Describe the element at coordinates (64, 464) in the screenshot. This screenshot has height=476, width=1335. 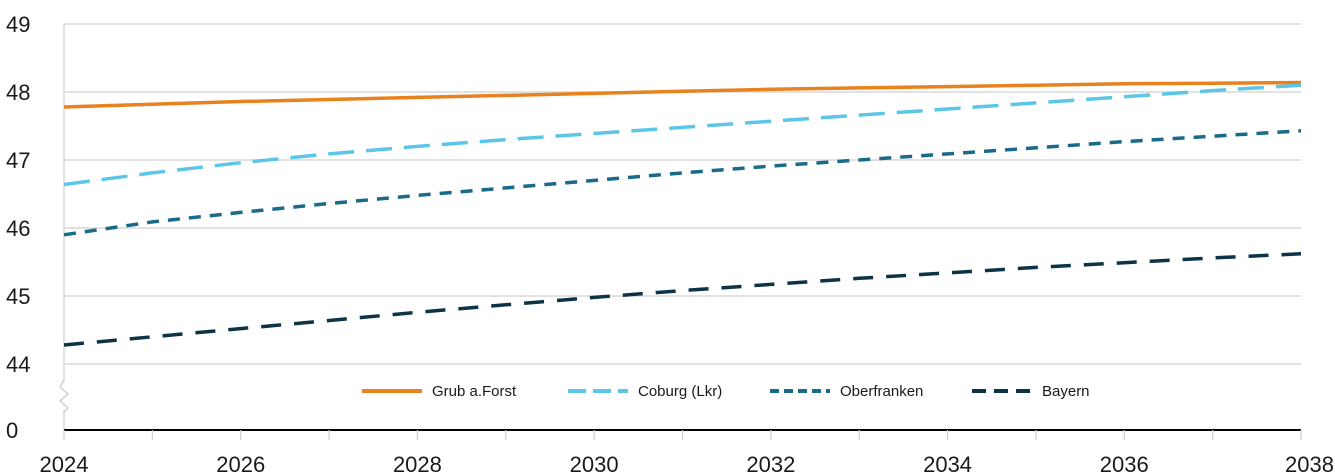
I see `x-tick-label: 2024` at that location.